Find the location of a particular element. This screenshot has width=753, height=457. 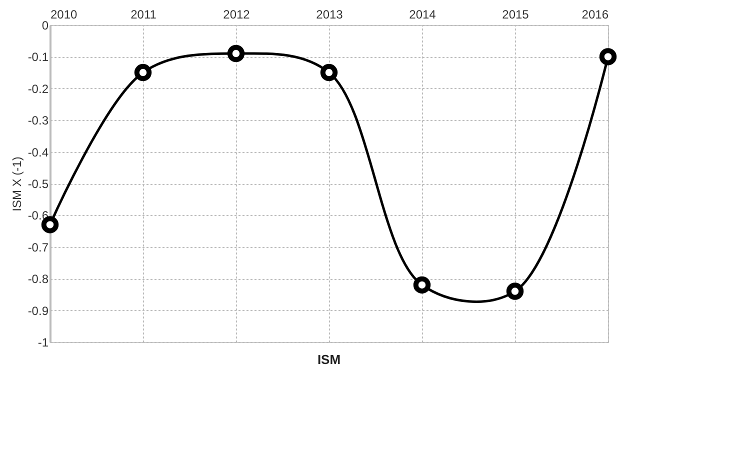

y-tick-label: 0 is located at coordinates (45, 25).